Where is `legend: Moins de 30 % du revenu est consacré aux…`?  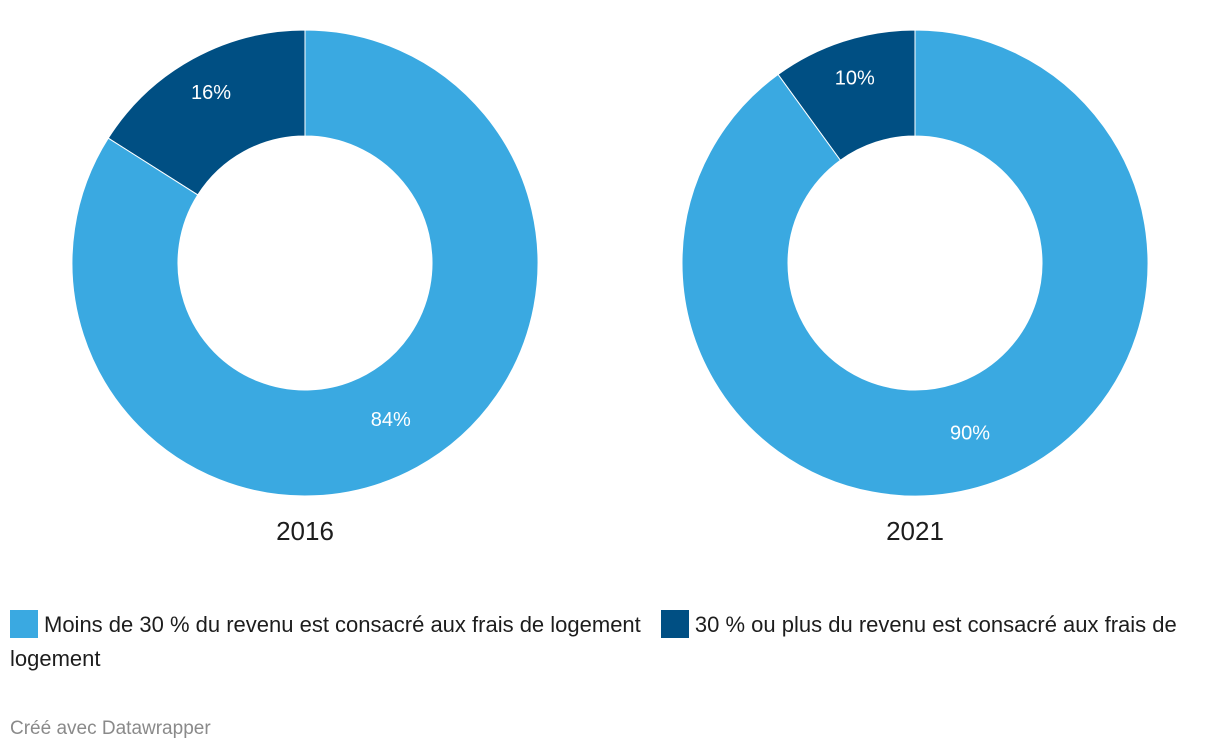 legend: Moins de 30 % du revenu est consacré aux… is located at coordinates (605, 642).